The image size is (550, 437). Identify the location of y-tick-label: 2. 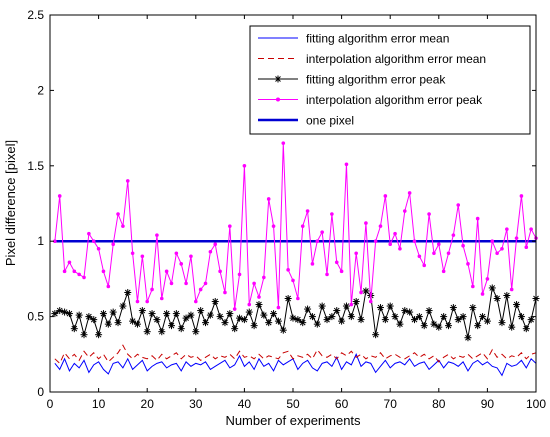
(40, 90).